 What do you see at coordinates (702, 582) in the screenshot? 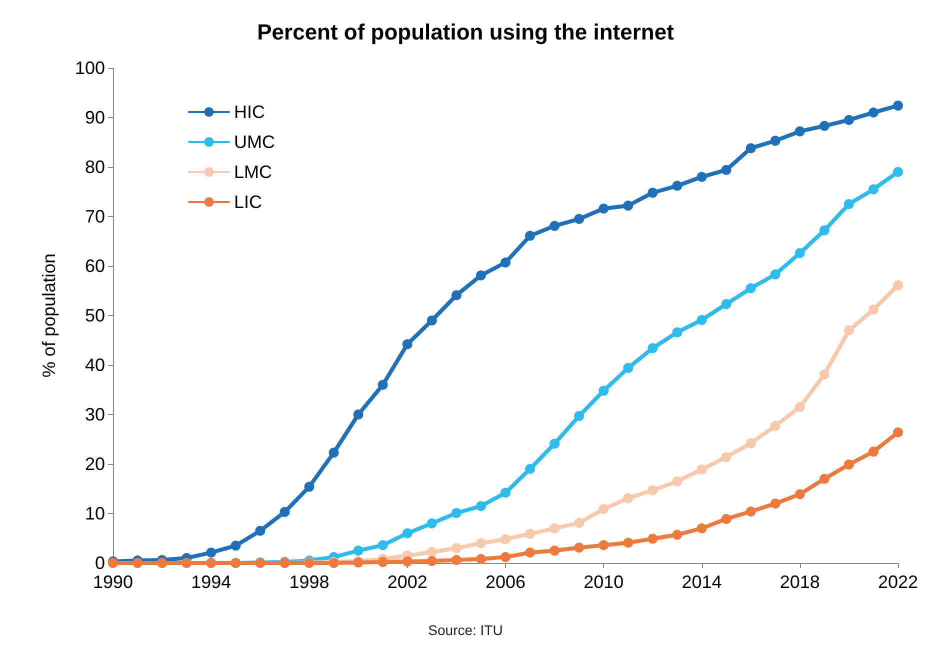
I see `x-tick-label: 2014` at bounding box center [702, 582].